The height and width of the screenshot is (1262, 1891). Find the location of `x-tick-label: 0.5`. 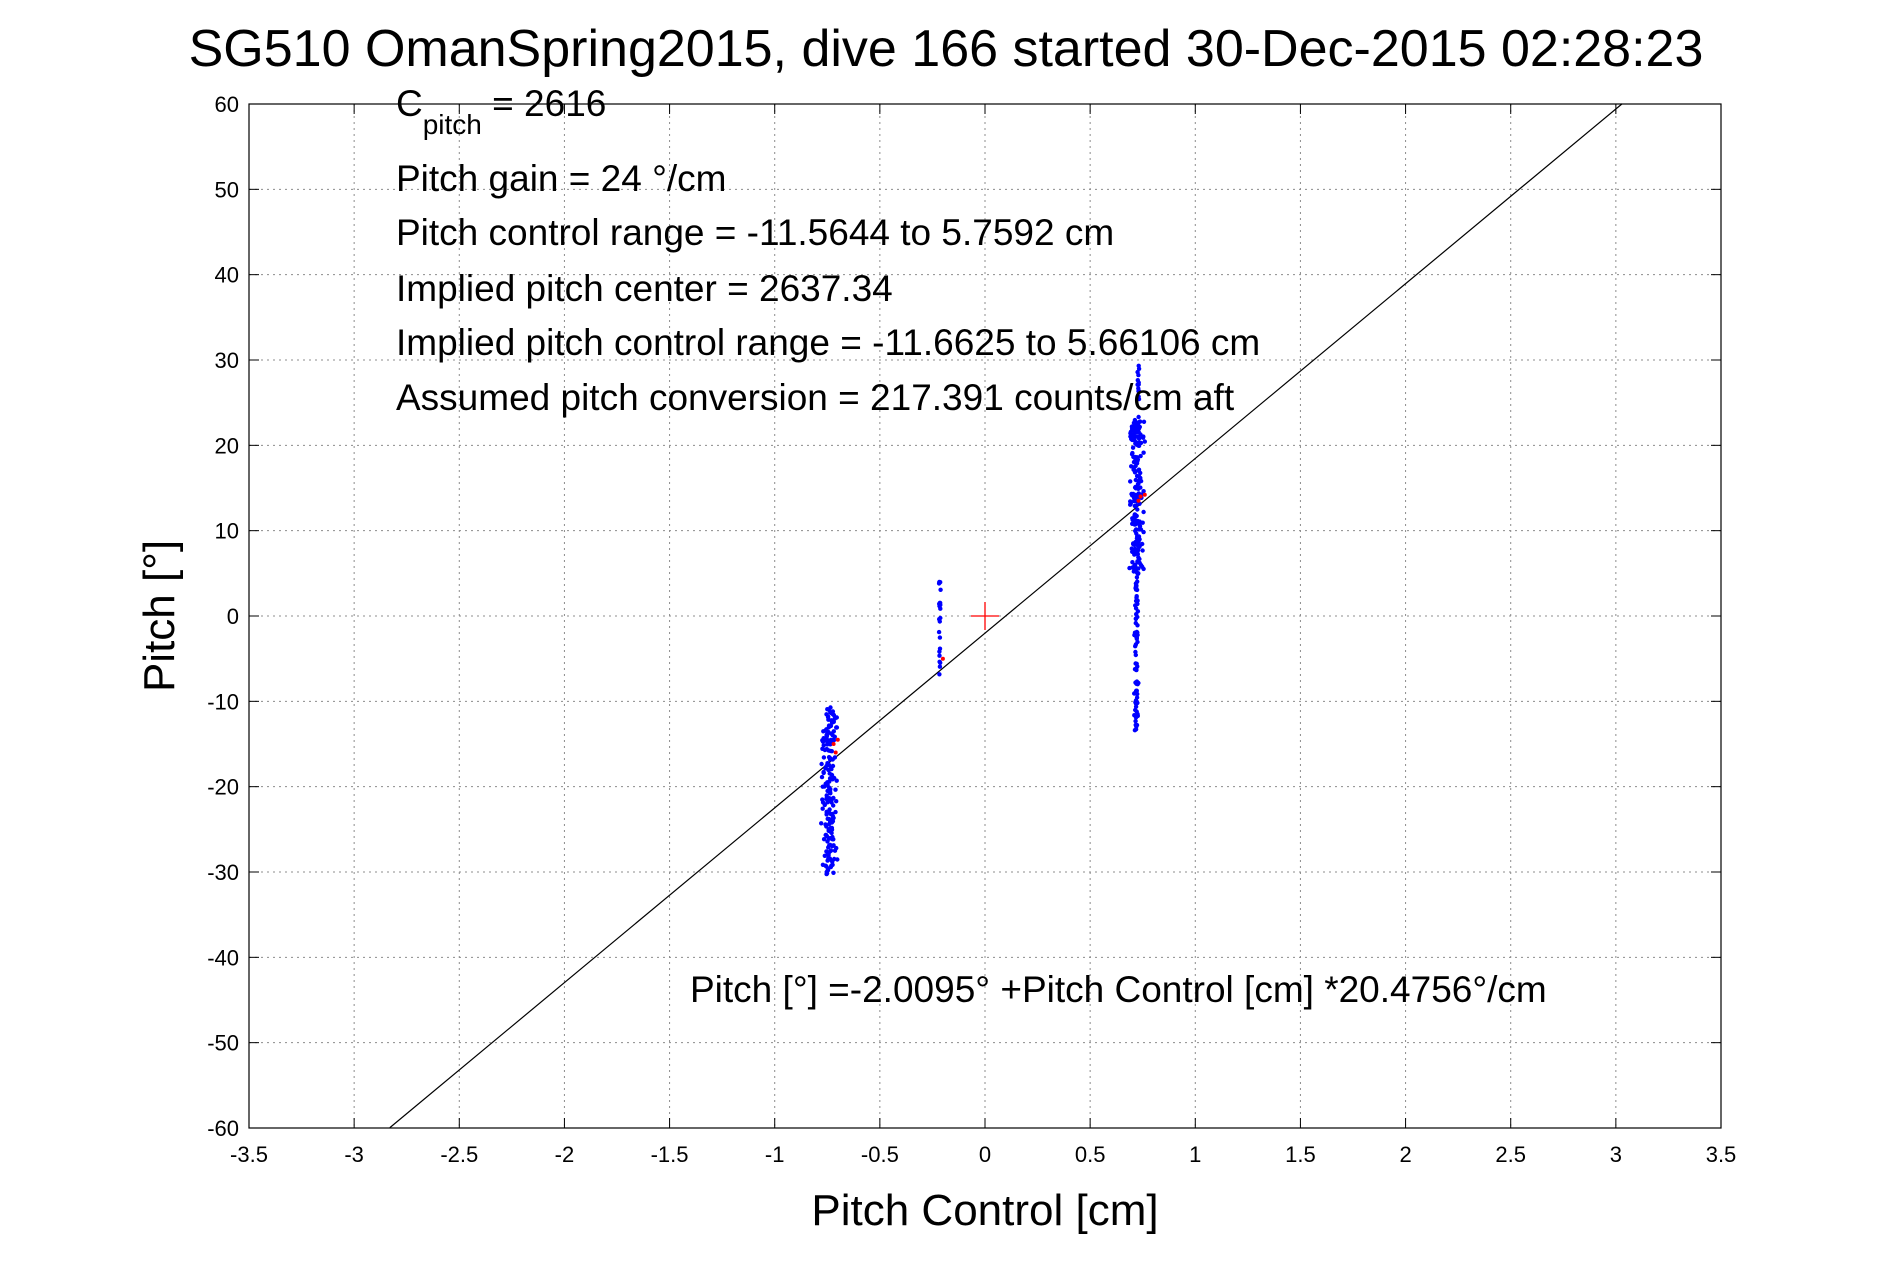

x-tick-label: 0.5 is located at coordinates (1090, 1154).